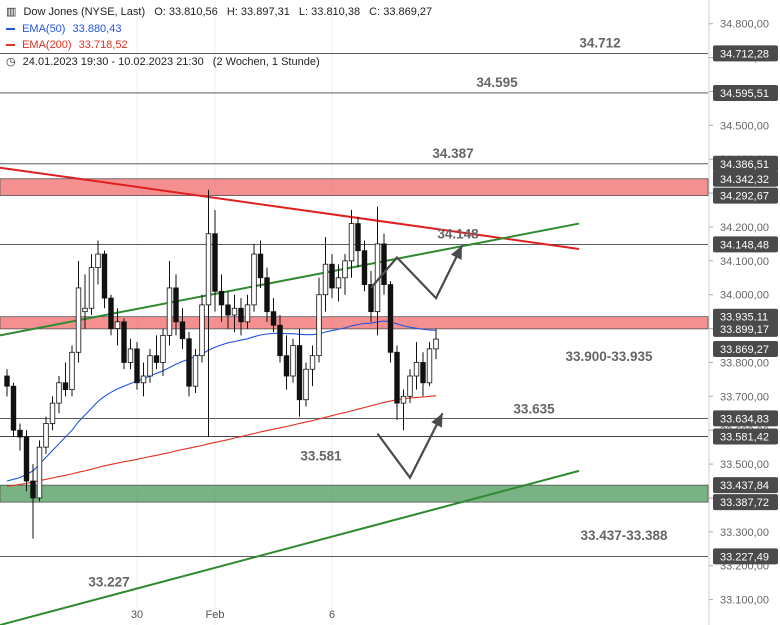 Image resolution: width=780 pixels, height=625 pixels. I want to click on ema200-line, so click(221, 441).